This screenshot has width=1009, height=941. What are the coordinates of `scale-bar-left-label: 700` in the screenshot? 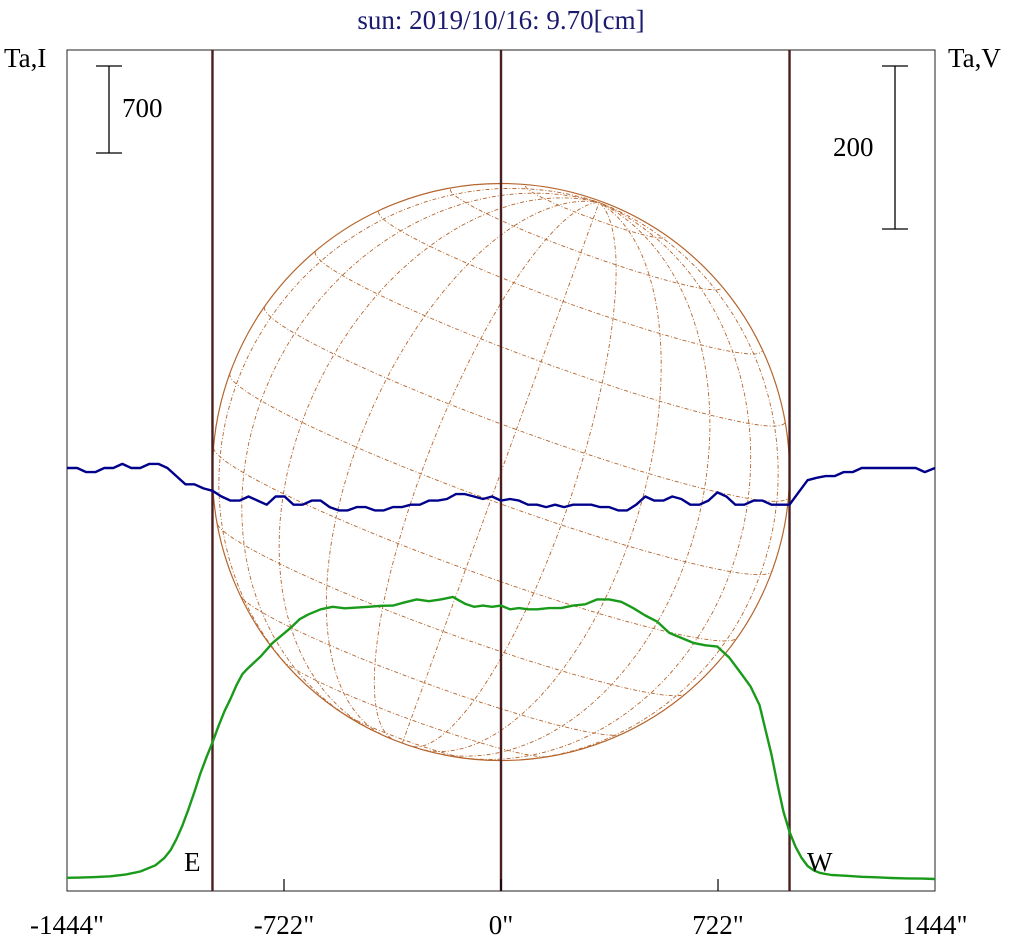 It's located at (142, 108).